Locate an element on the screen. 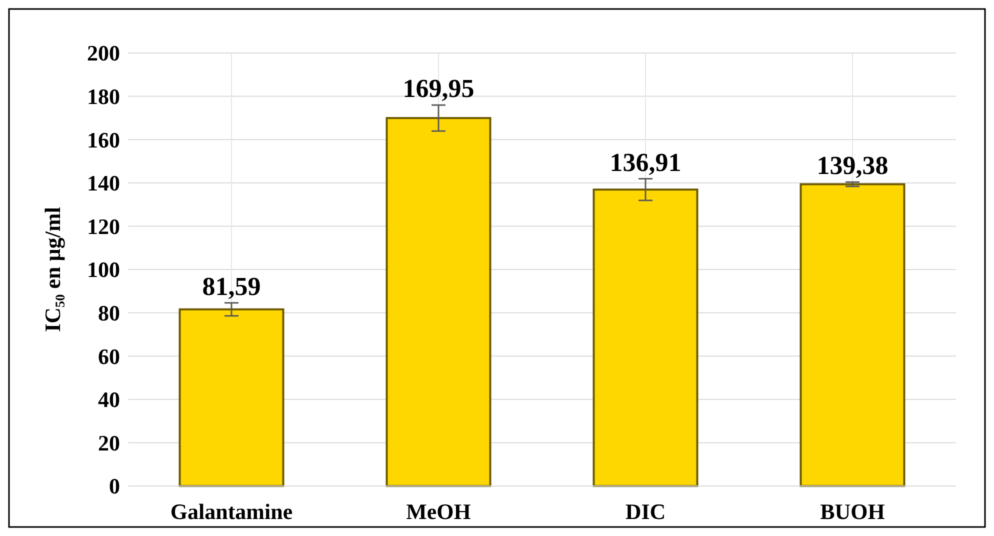 This screenshot has height=536, width=994. y-tick-label: 140 is located at coordinates (103, 183).